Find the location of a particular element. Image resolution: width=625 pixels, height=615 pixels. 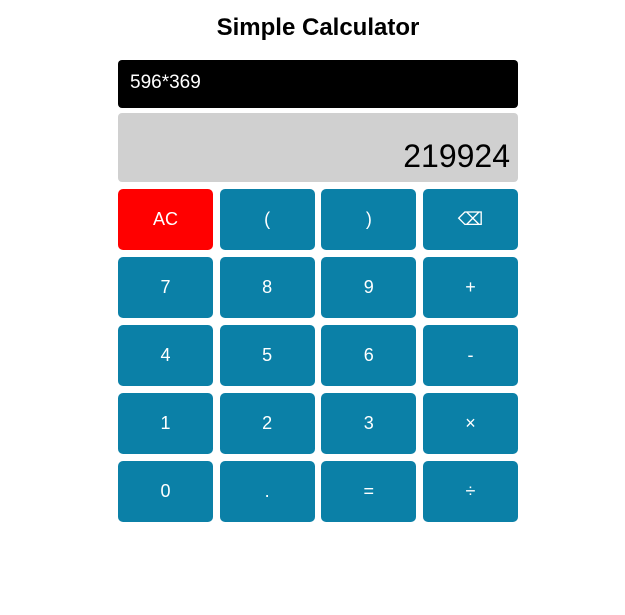

add-button: + is located at coordinates (470, 287).